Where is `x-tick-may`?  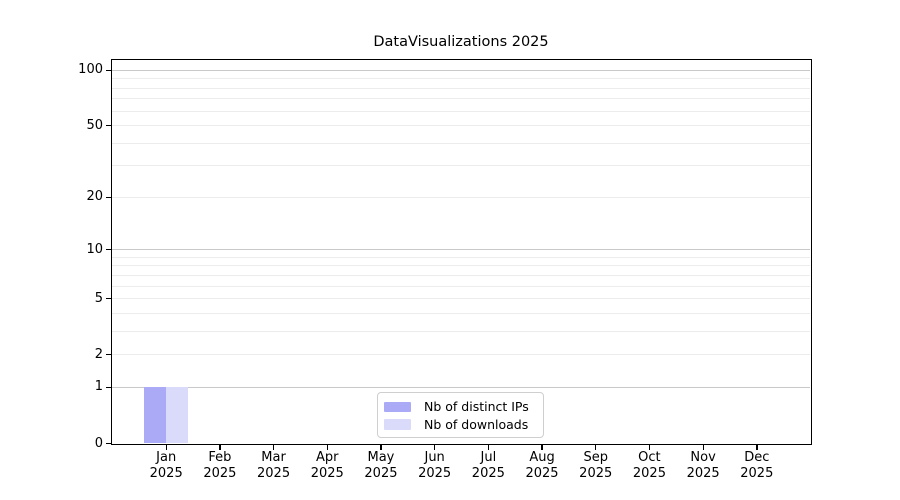
x-tick-may is located at coordinates (381, 447).